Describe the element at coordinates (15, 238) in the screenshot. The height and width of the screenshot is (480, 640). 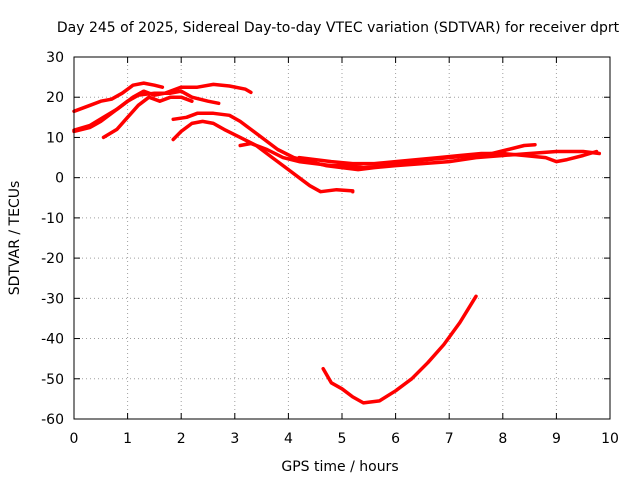
I see `y-axis-label: SDTVAR / TECUs` at that location.